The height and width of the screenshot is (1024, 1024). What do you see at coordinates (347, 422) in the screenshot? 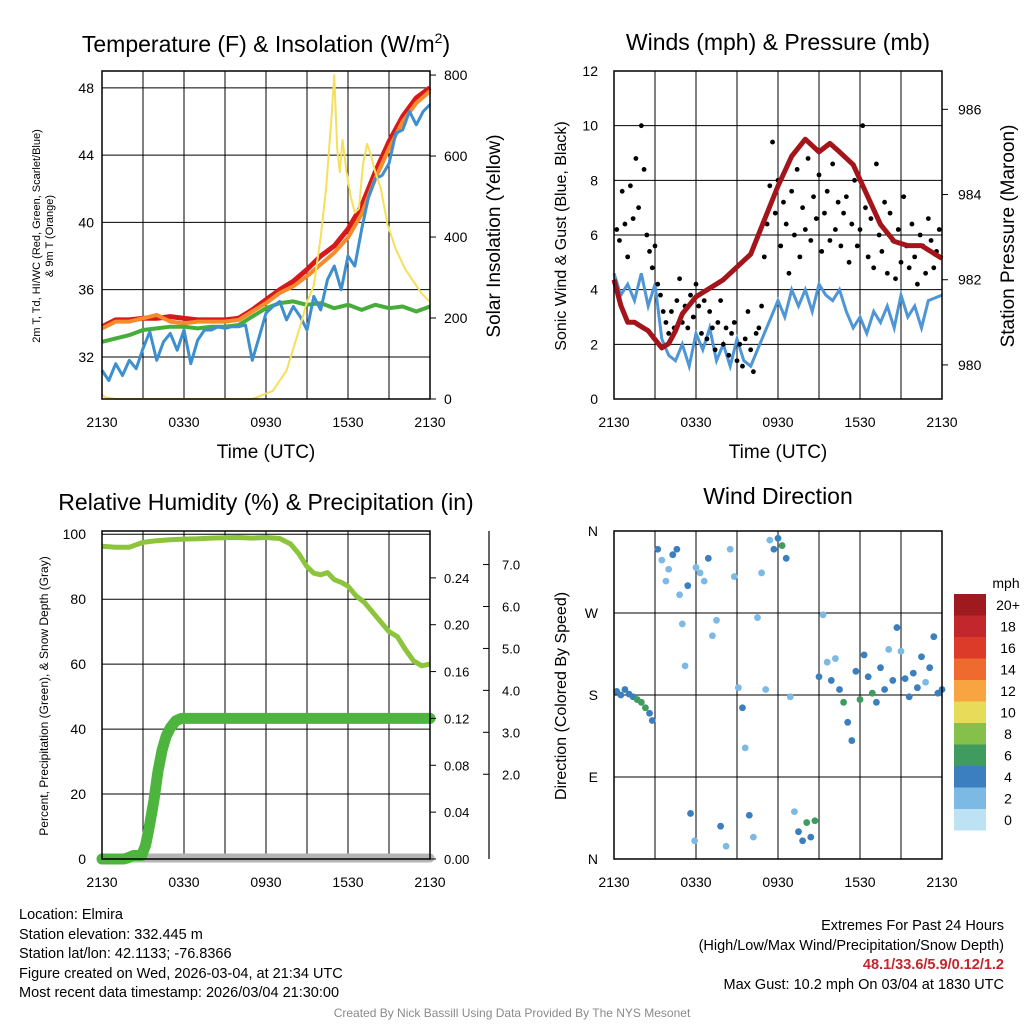
I see `temp-x-tick-label: 1530` at bounding box center [347, 422].